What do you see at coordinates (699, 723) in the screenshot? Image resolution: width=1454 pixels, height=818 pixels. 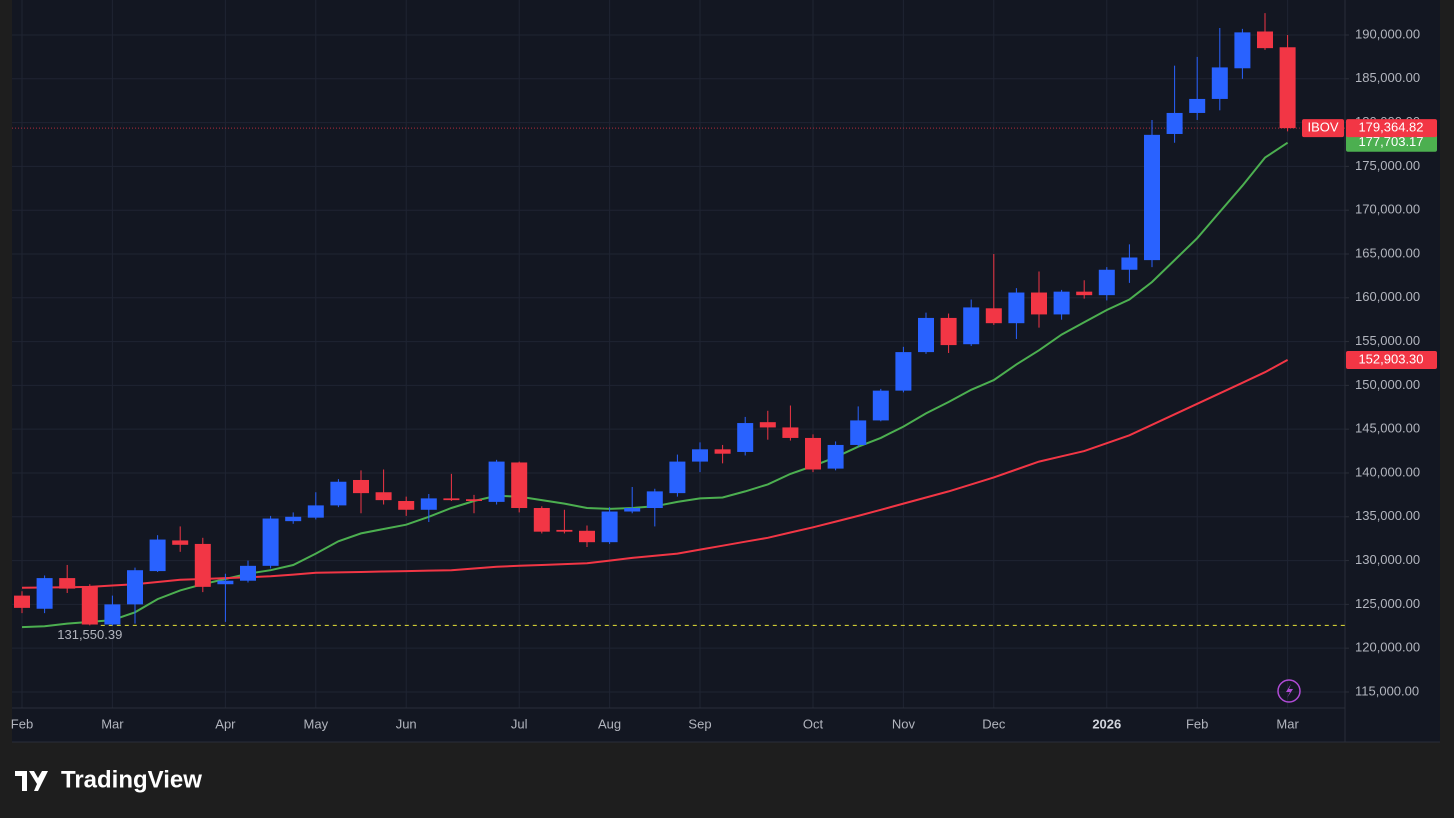 I see `x-tick-label: Sep` at bounding box center [699, 723].